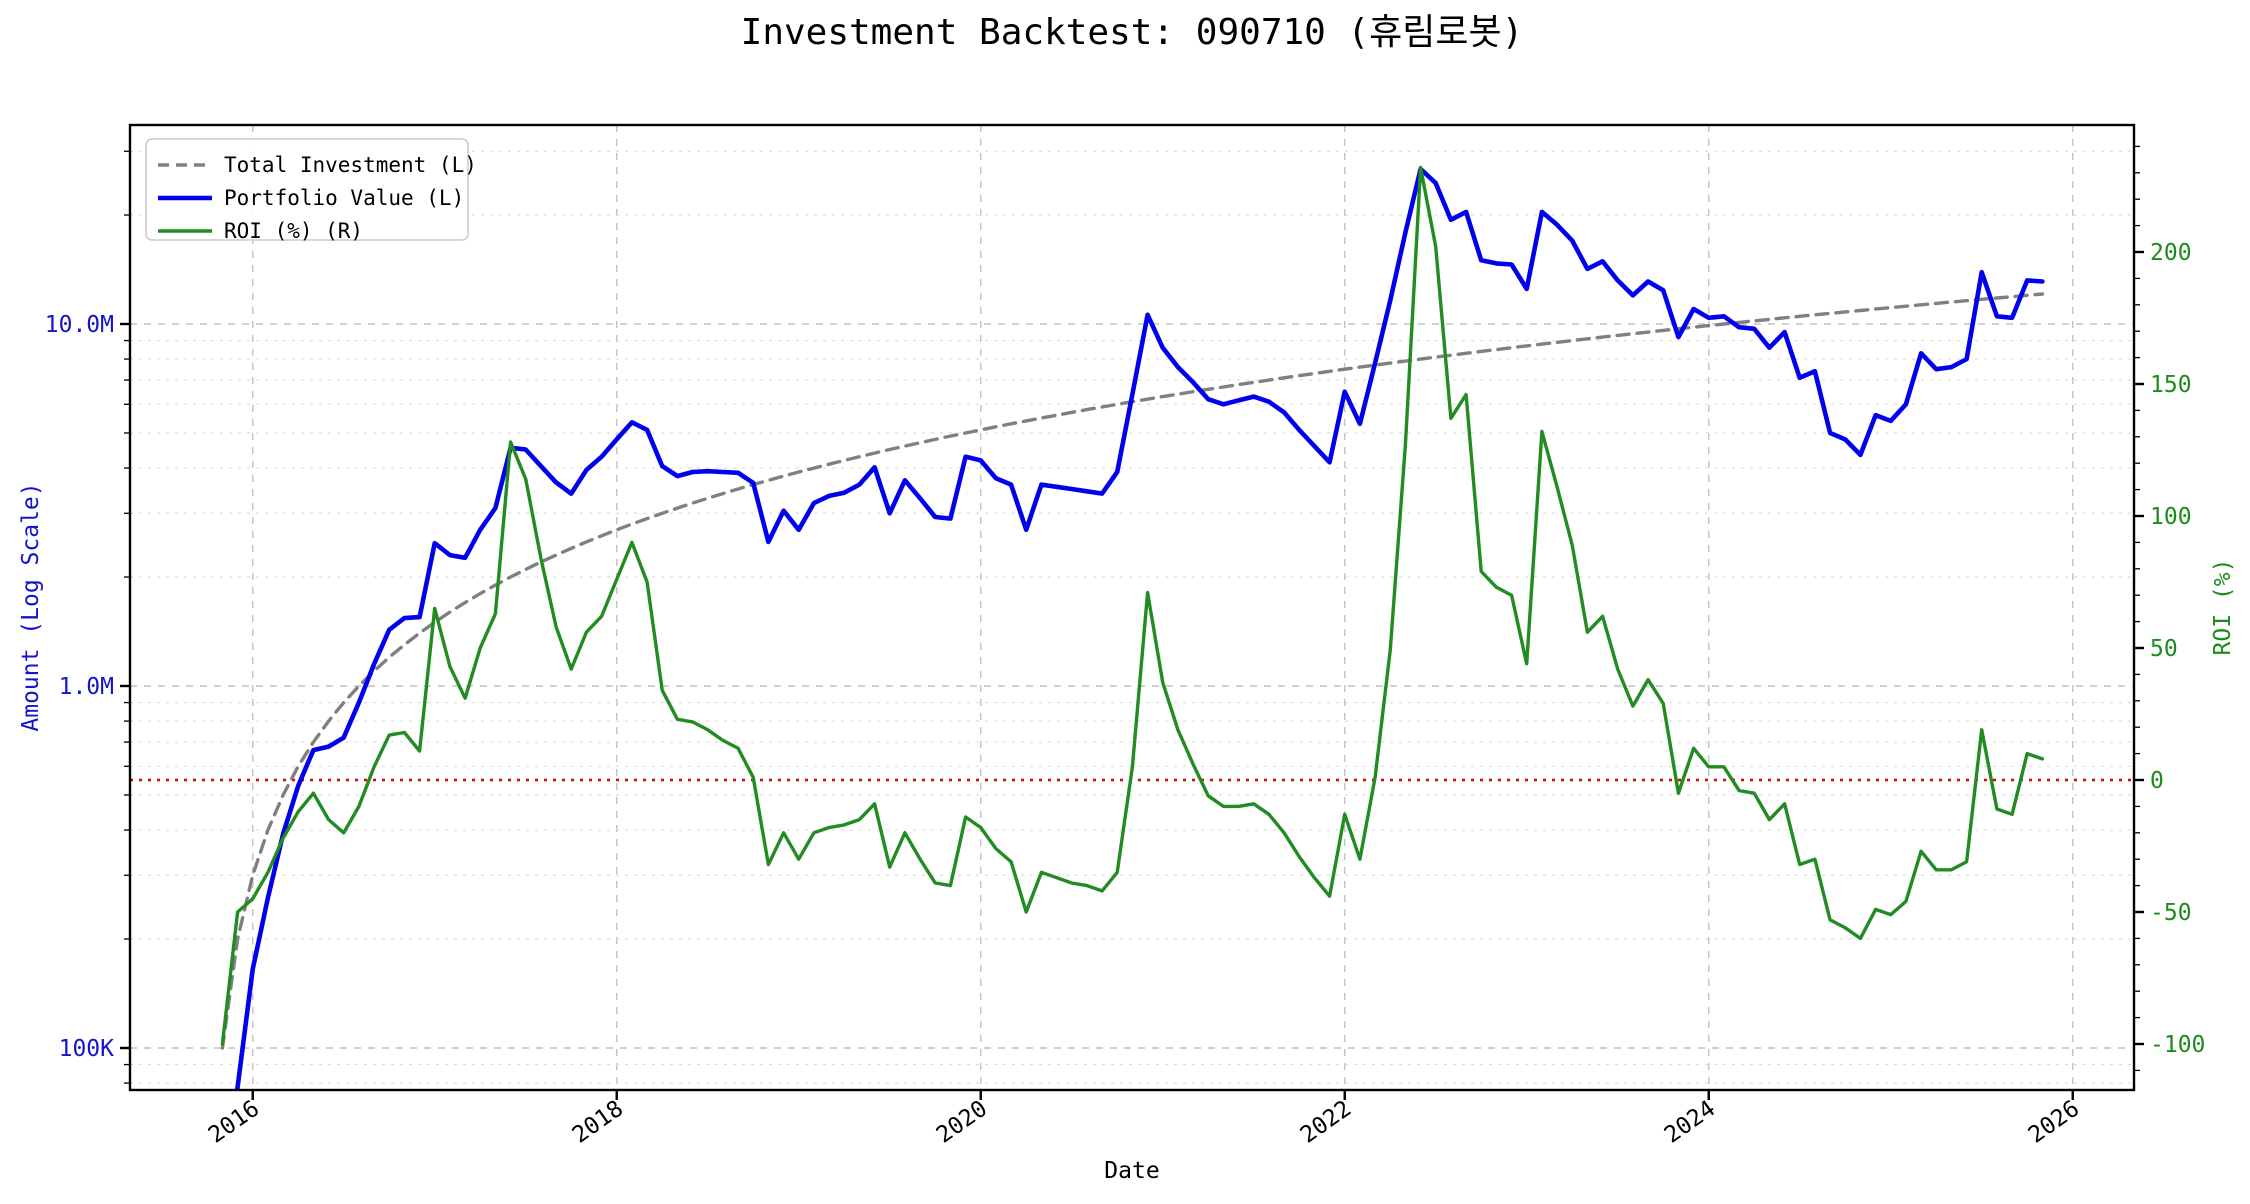 Image resolution: width=2250 pixels, height=1204 pixels. I want to click on legend-label-investment: Total Investment (L), so click(350, 165).